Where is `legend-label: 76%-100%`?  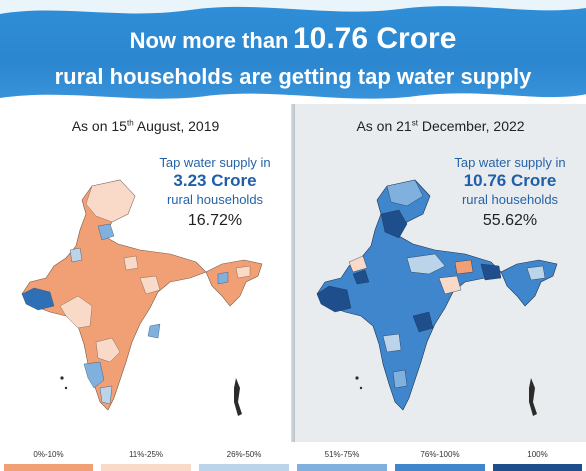
legend-label: 76%-100% is located at coordinates (440, 454).